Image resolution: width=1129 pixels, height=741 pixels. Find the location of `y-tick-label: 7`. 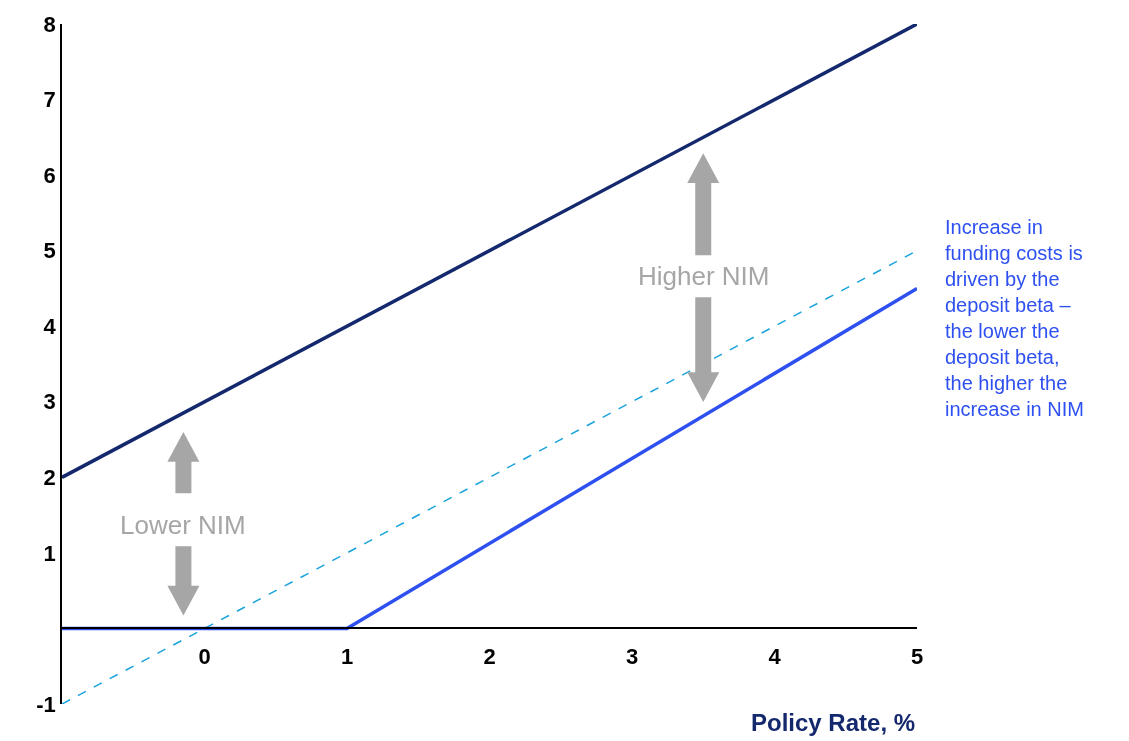

y-tick-label: 7 is located at coordinates (49, 100).